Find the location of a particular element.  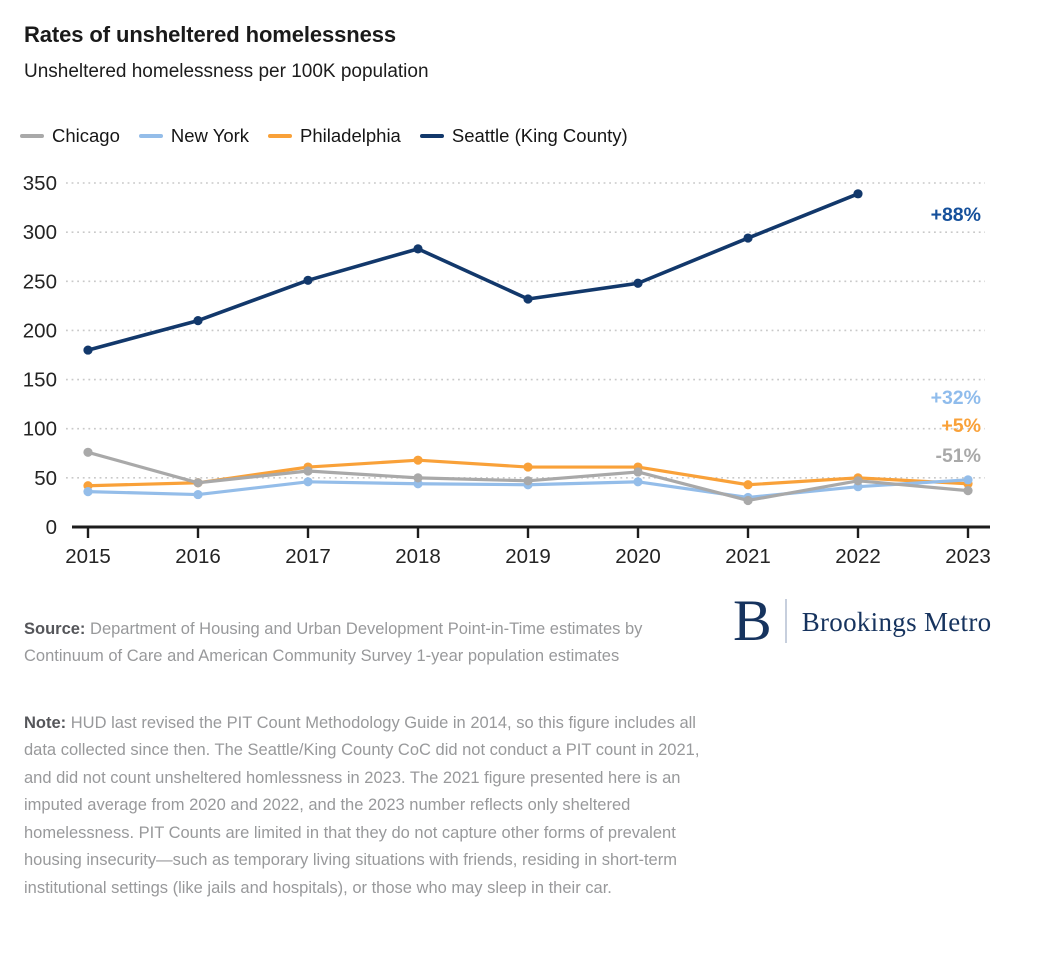

legend-item-seattle-king-county: Seattle (King County) is located at coordinates (523, 136).